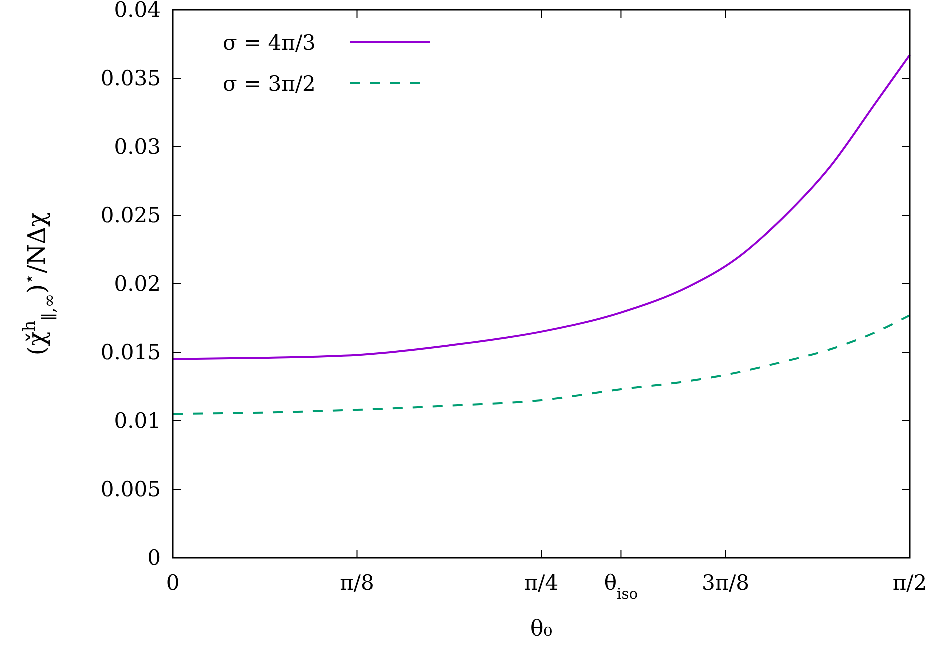  Describe the element at coordinates (541, 583) in the screenshot. I see `x-tick-label: π/4` at that location.